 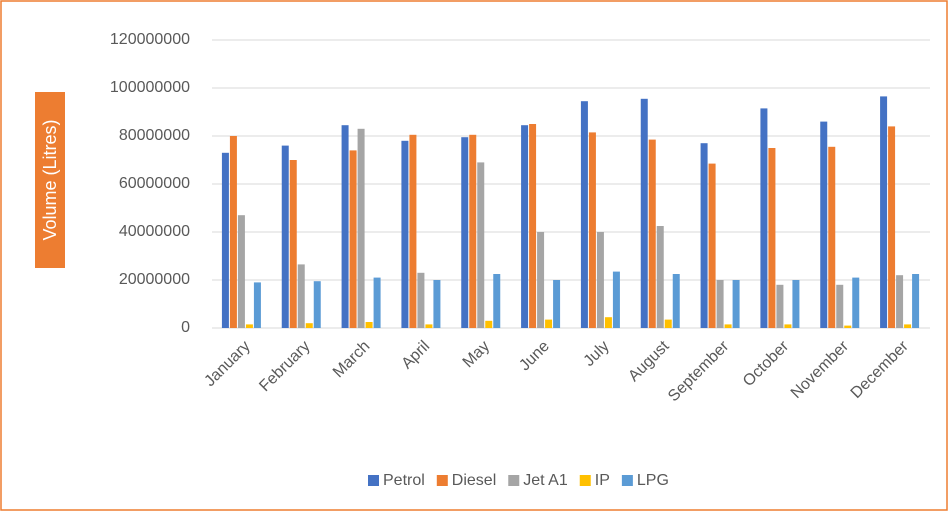 What do you see at coordinates (602, 480) in the screenshot?
I see `legend-label: IP` at bounding box center [602, 480].